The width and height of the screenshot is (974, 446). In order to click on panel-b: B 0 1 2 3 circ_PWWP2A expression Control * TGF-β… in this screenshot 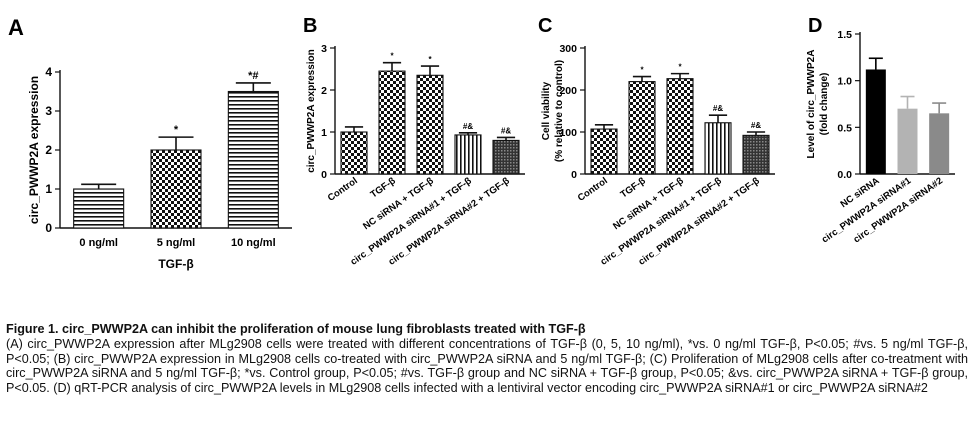, I will do `click(414, 141)`.